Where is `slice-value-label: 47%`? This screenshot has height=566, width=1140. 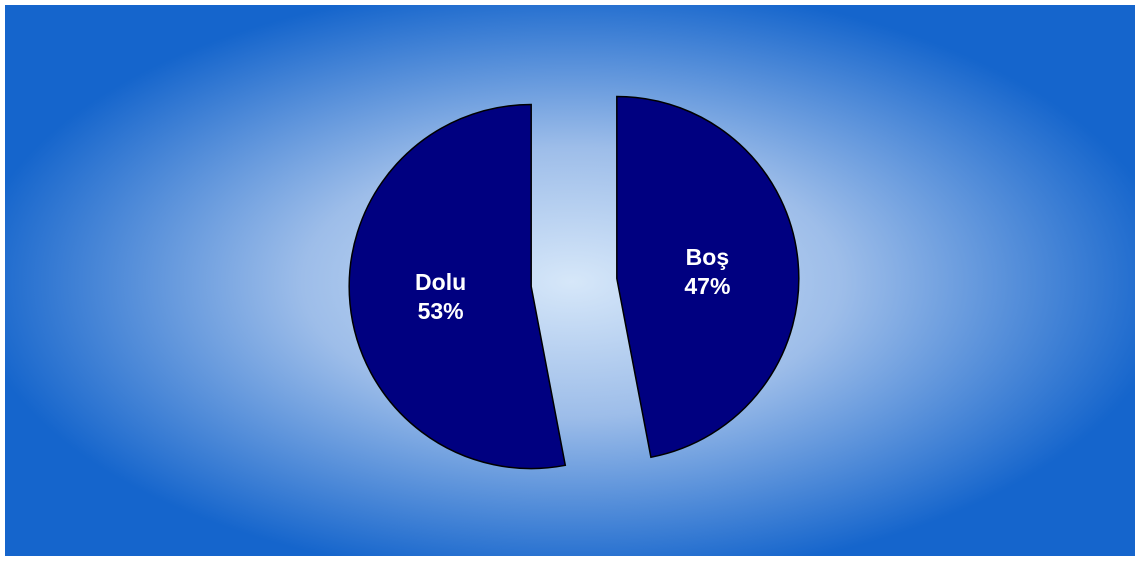 slice-value-label: 47% is located at coordinates (707, 286).